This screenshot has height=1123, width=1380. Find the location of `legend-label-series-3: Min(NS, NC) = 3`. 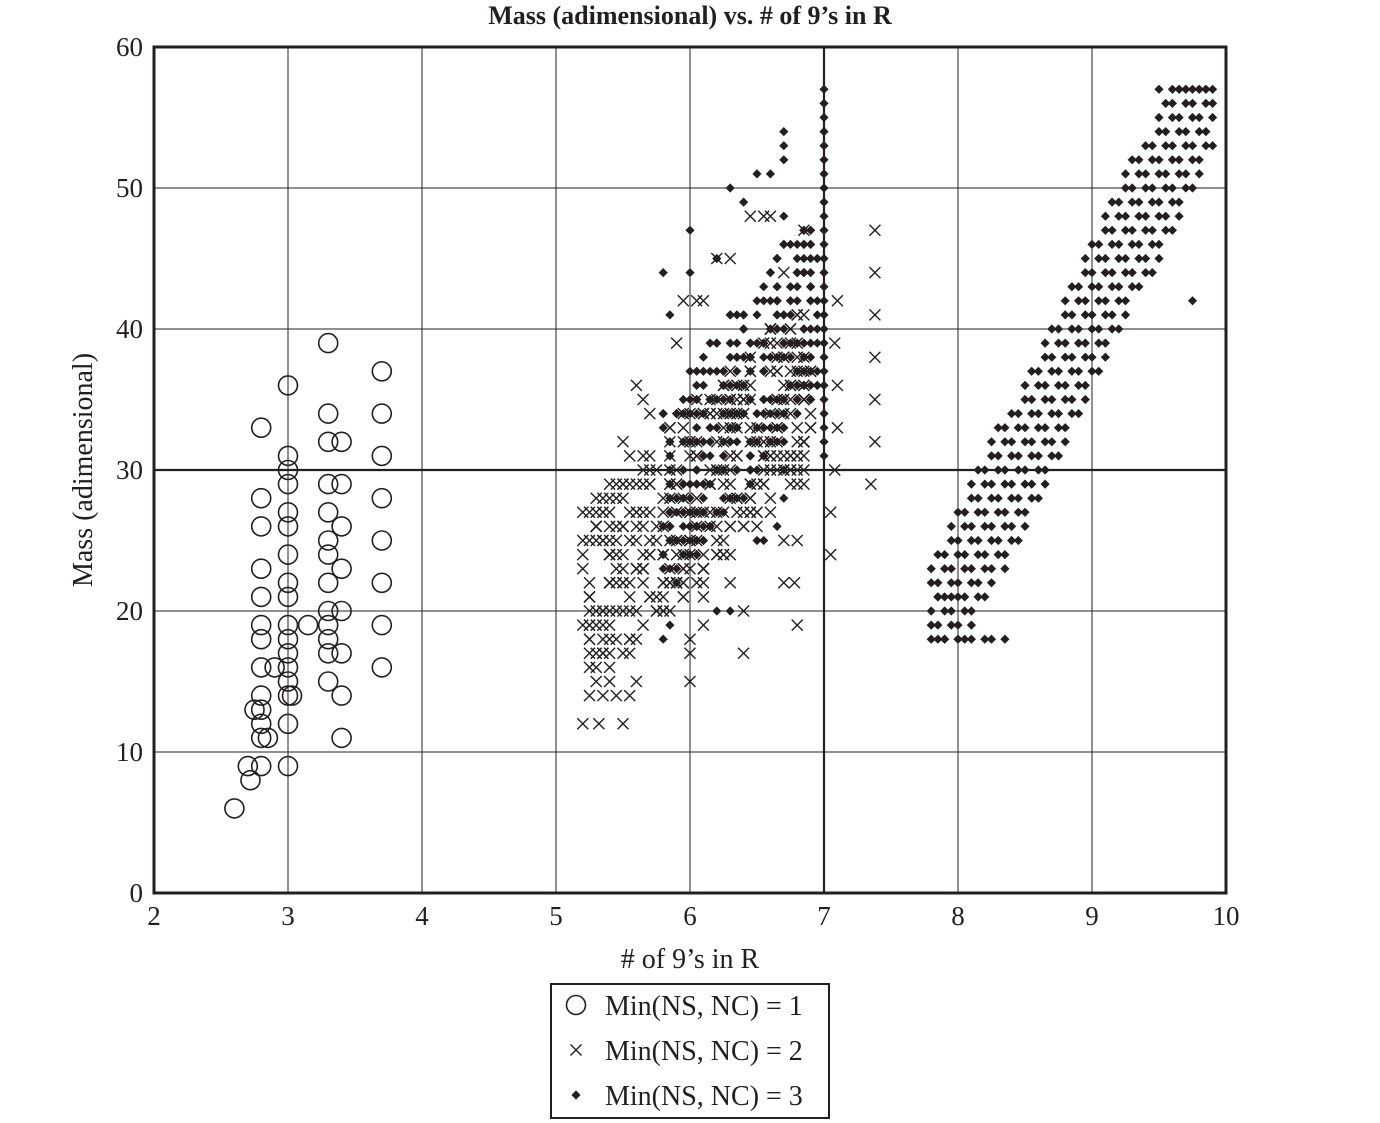

legend-label-series-3: Min(NS, NC) = 3 is located at coordinates (704, 1096).